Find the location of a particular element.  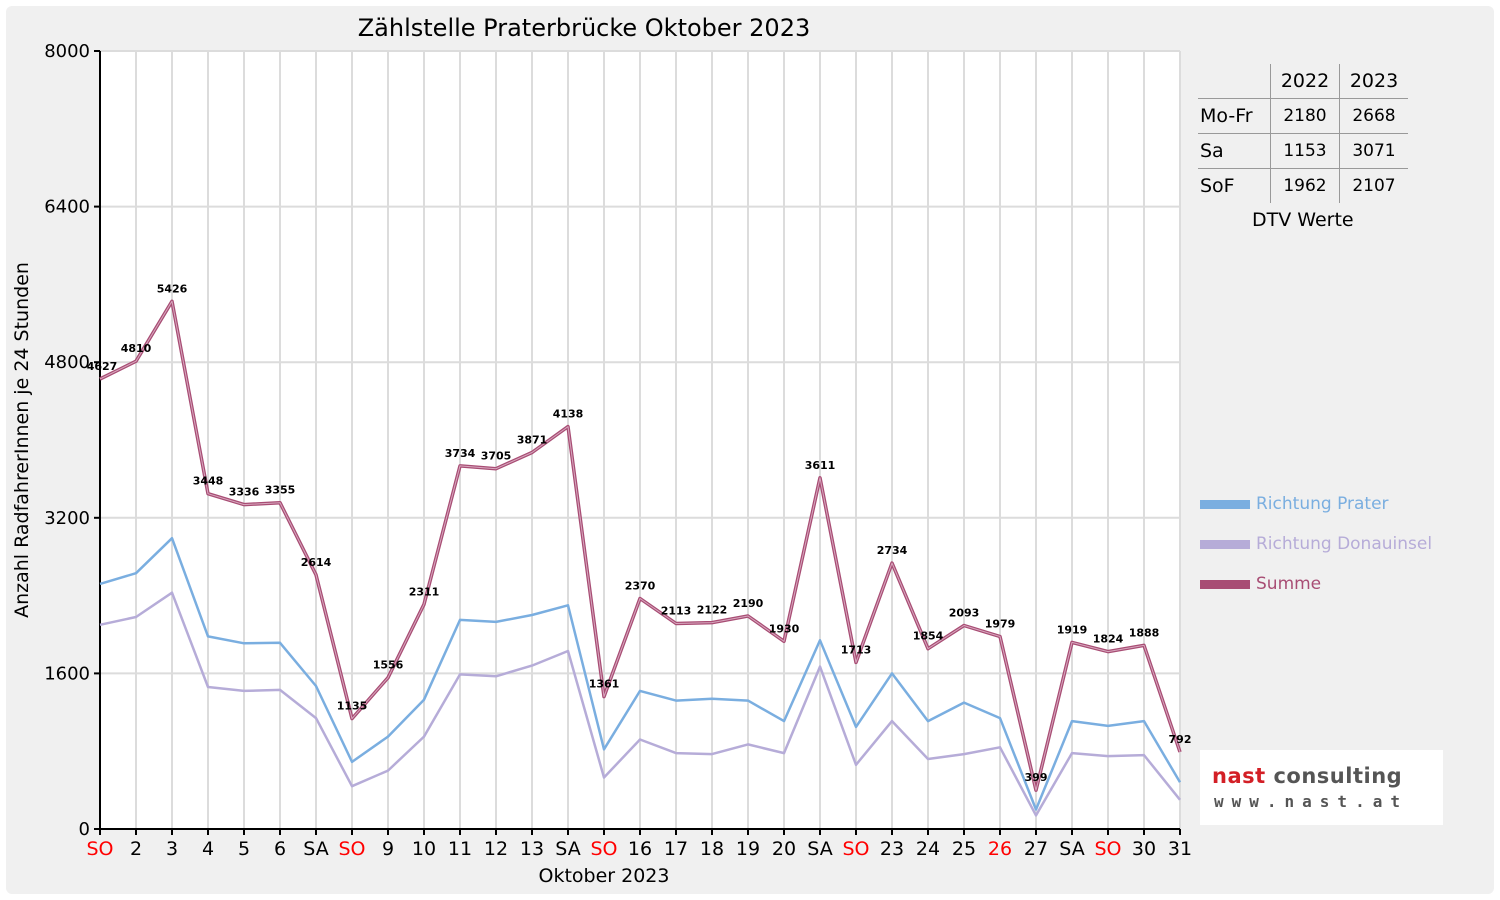

data-label: 2614 is located at coordinates (316, 562).